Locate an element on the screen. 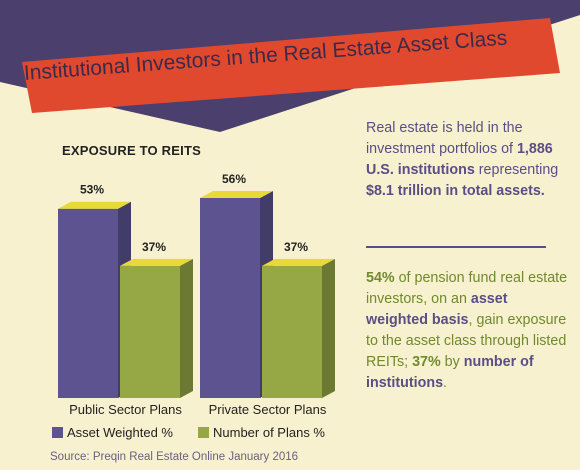  legend-item-number-of-plans: Number of Plans % is located at coordinates (261, 432).